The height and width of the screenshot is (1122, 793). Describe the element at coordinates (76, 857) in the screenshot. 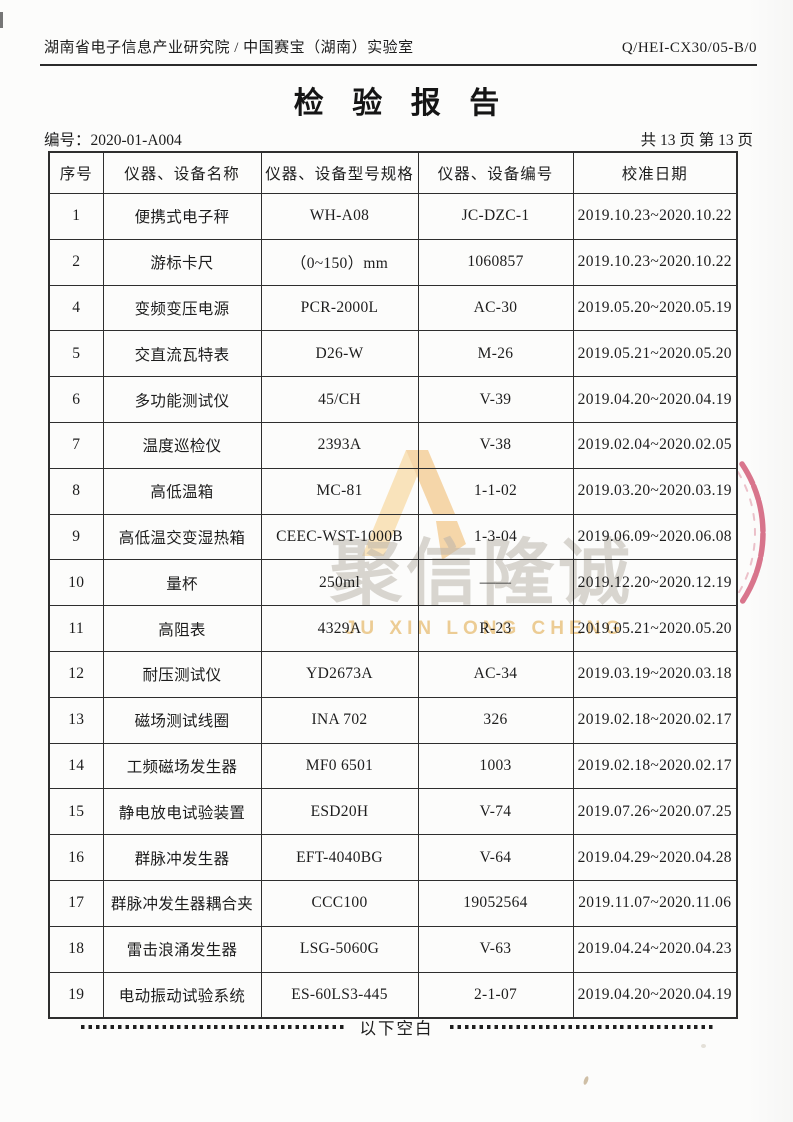

I see `cell-seq: 16` at that location.